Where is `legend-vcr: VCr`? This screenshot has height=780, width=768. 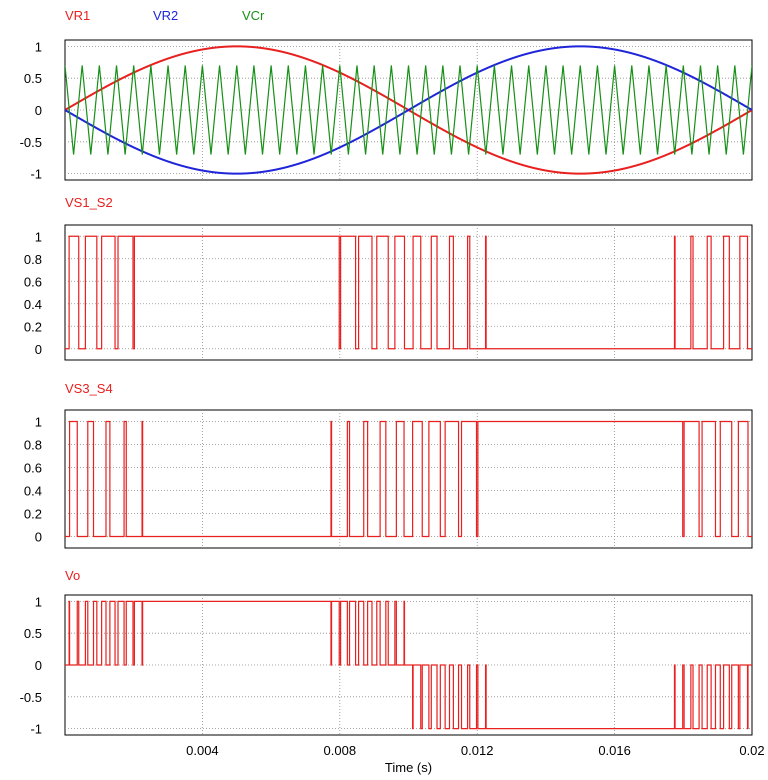
legend-vcr: VCr is located at coordinates (253, 15).